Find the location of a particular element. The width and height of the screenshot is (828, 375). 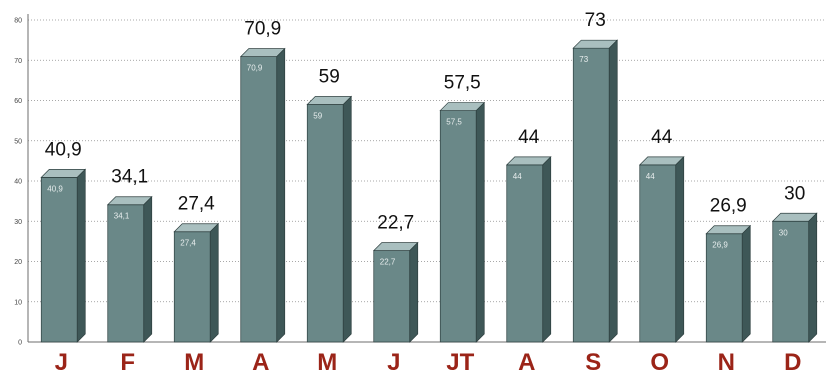

bar-inner-label: 27,4 is located at coordinates (188, 243).